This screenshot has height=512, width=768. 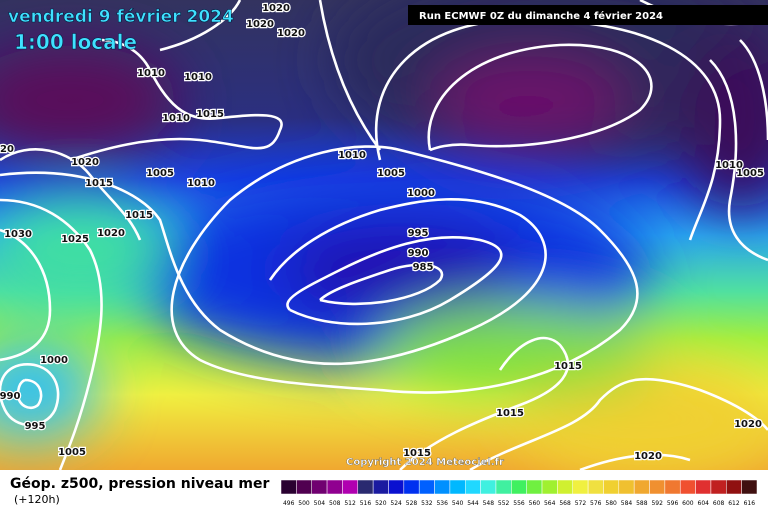 I want to click on run-box, so click(x=588, y=15).